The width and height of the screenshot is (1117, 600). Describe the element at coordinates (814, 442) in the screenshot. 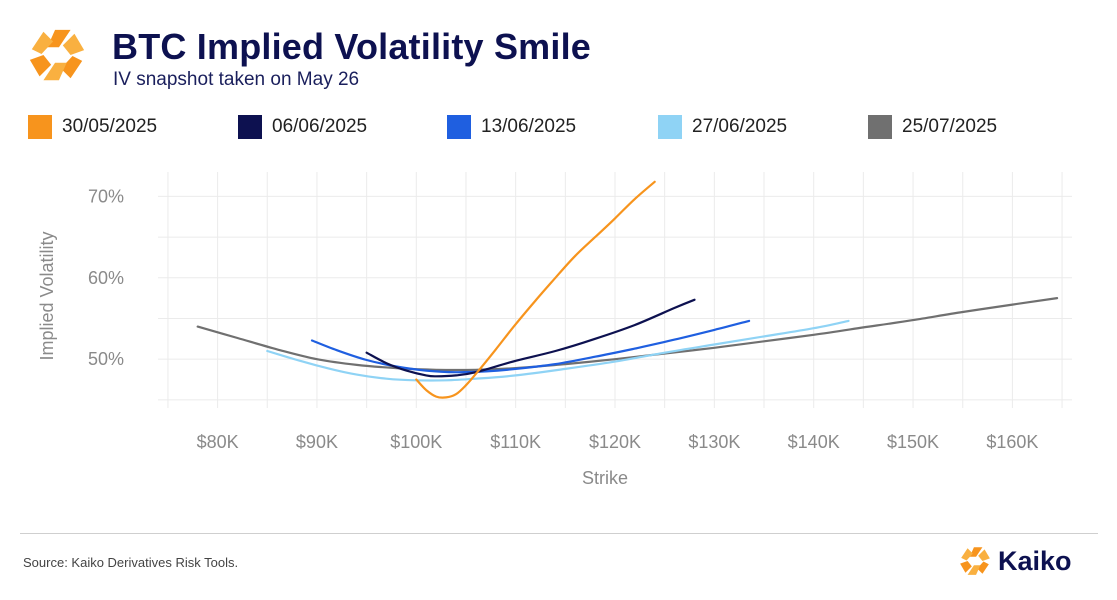

I see `x-tick-label: $140K` at that location.